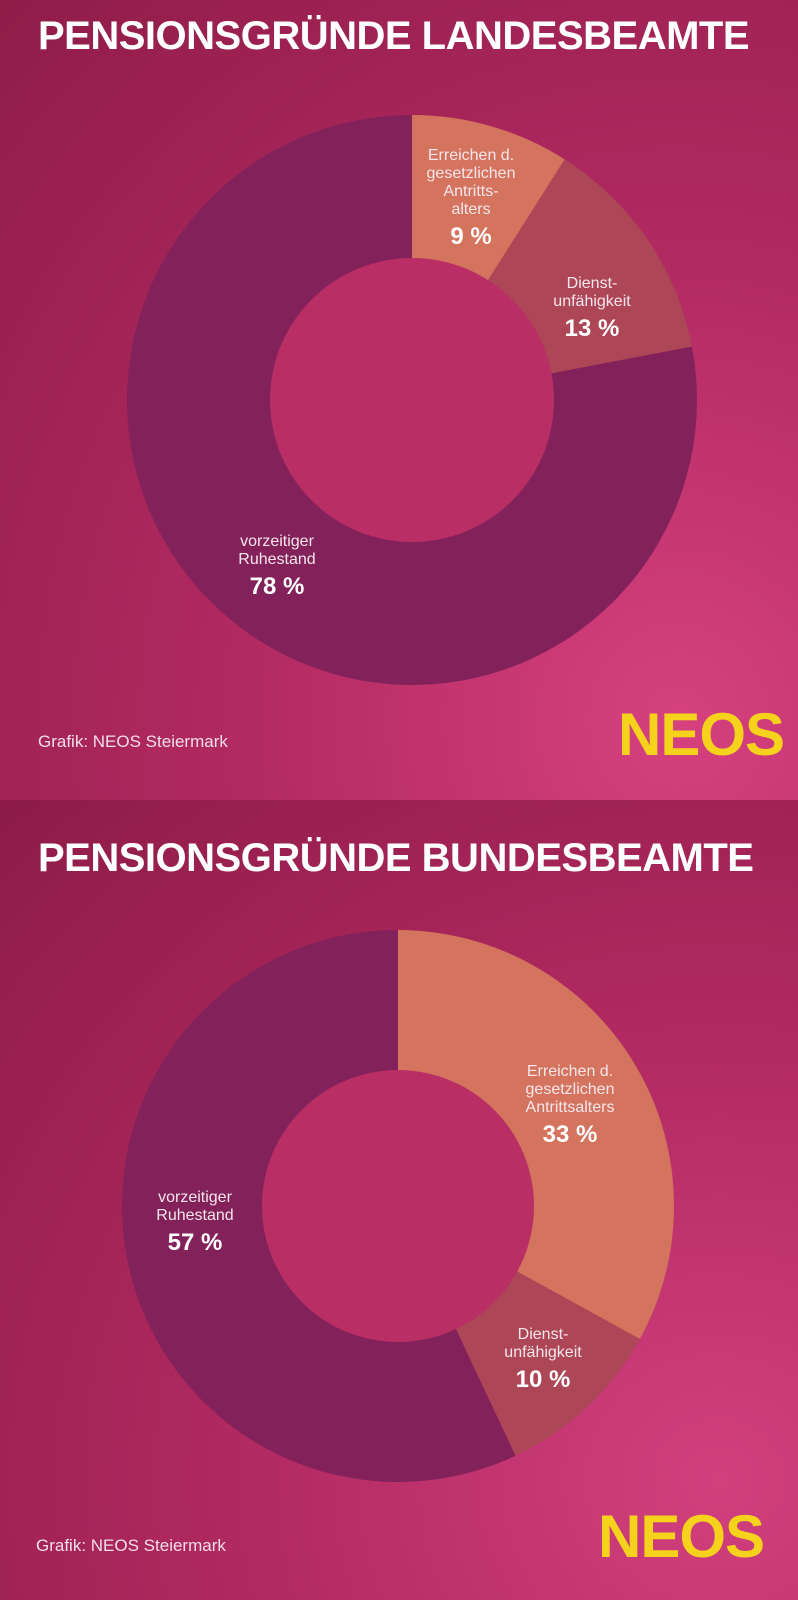 The width and height of the screenshot is (798, 1600). Describe the element at coordinates (570, 1134) in the screenshot. I see `slice-value-erreichen-antrittsalter: 33 %` at that location.